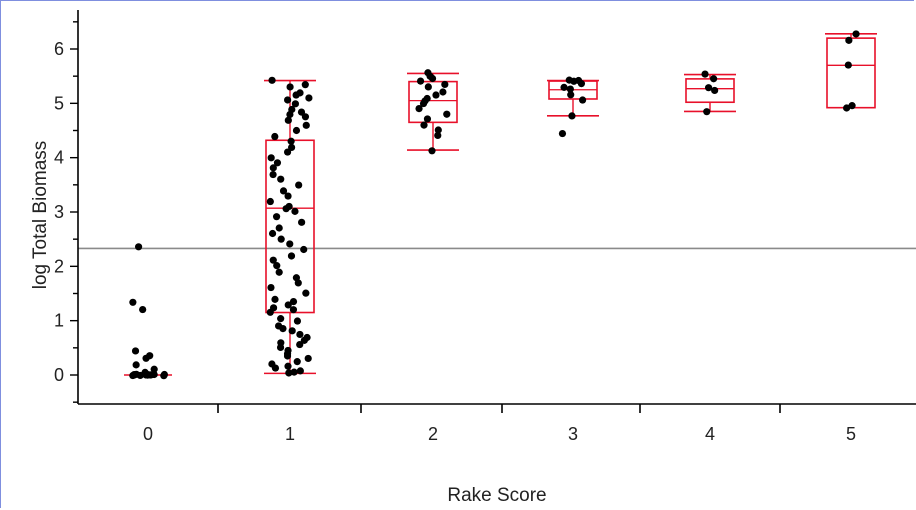 Image resolution: width=916 pixels, height=510 pixels. What do you see at coordinates (290, 434) in the screenshot?
I see `x-tick-label: 1` at bounding box center [290, 434].